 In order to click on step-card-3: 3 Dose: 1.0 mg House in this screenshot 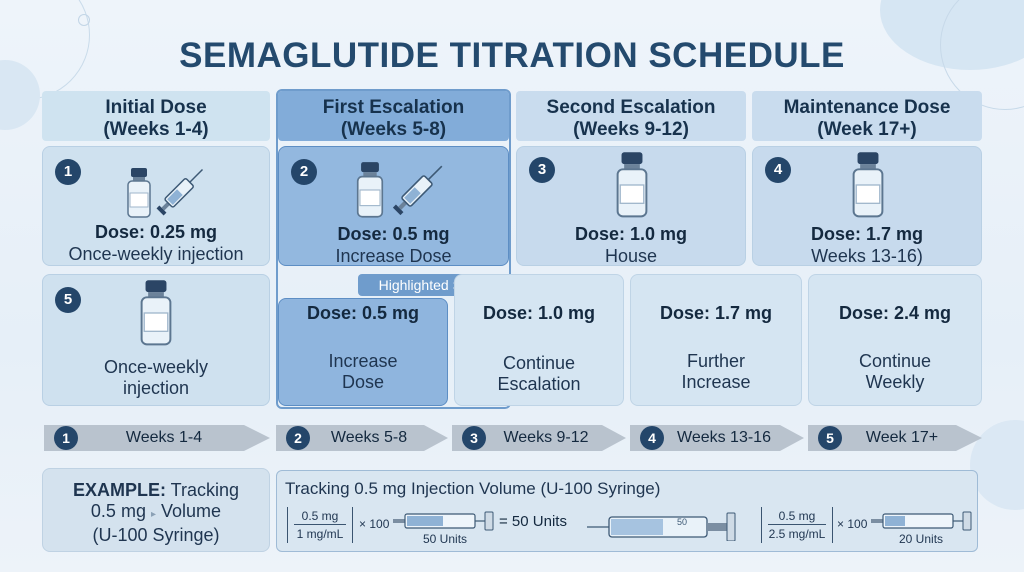, I will do `click(631, 206)`.